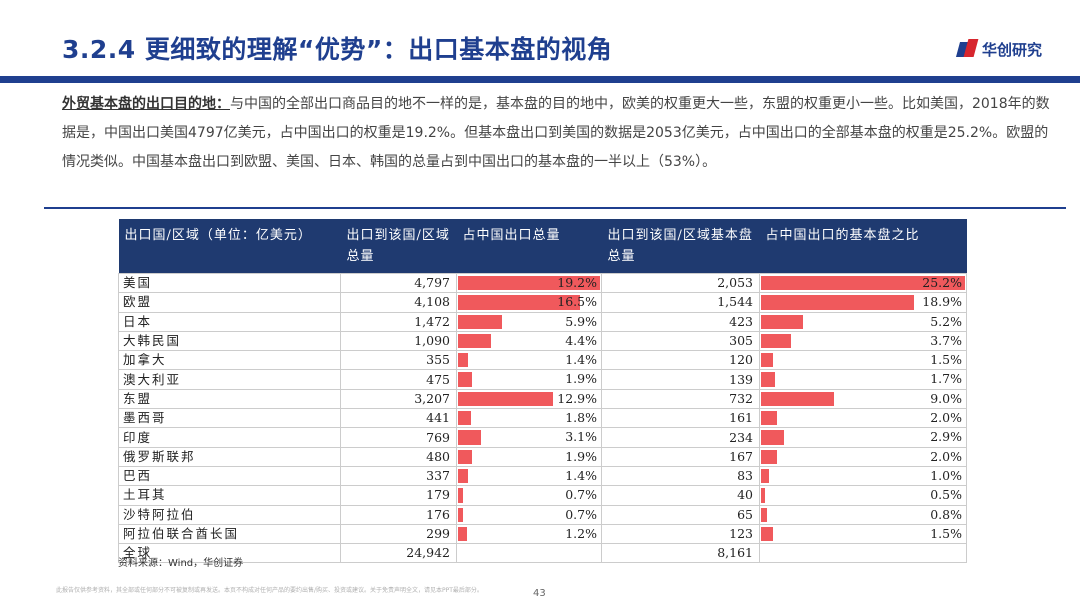 The image size is (1080, 608). Describe the element at coordinates (229, 534) in the screenshot. I see `region-name-cell: 阿拉伯联合酋长国` at that location.